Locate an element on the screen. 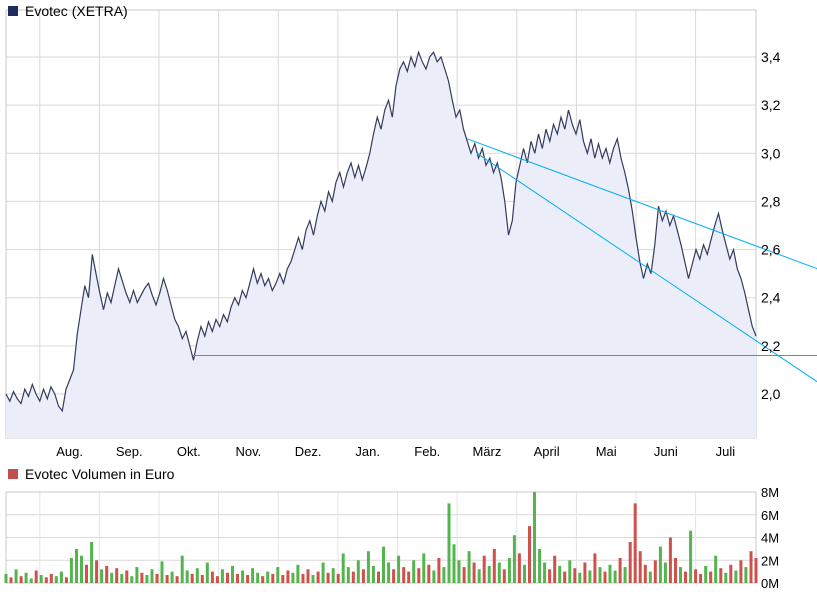  price-legend-label: Evotec (XETRA) is located at coordinates (76, 11).